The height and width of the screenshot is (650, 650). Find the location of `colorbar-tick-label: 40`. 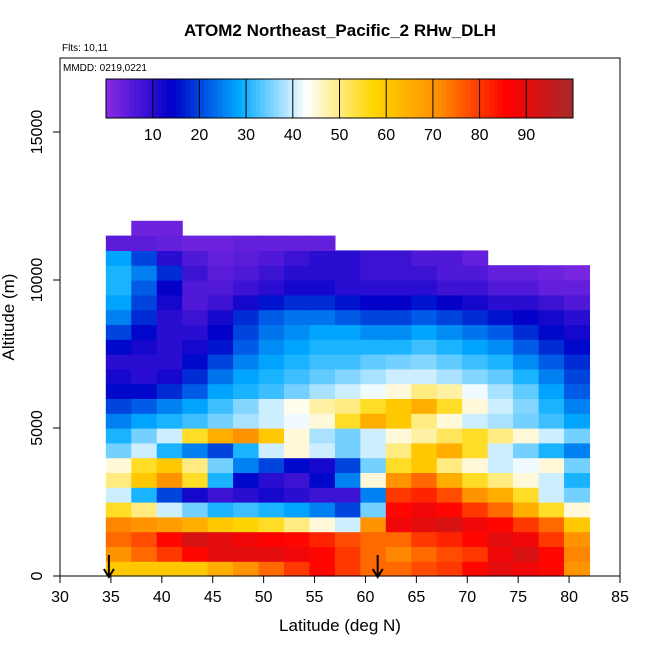

colorbar-tick-label: 40 is located at coordinates (293, 135).